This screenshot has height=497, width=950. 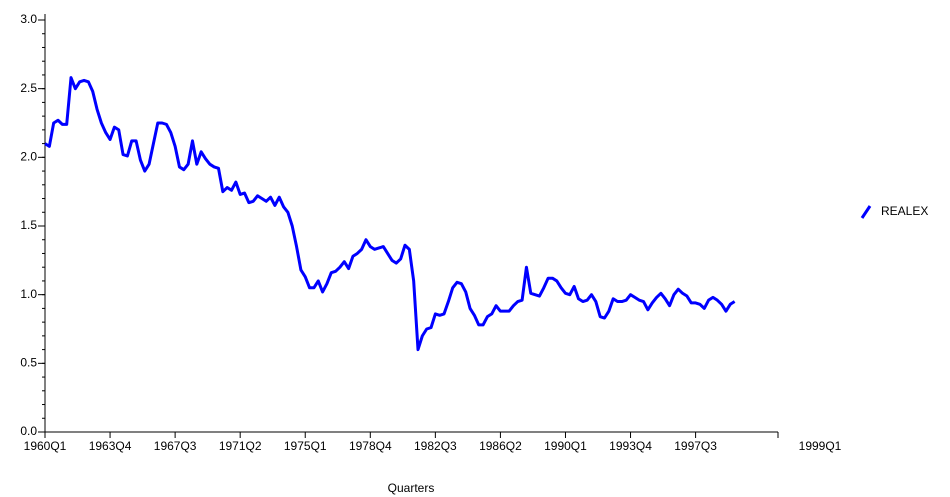 I want to click on x-tick-label: 1997Q3, so click(x=695, y=446).